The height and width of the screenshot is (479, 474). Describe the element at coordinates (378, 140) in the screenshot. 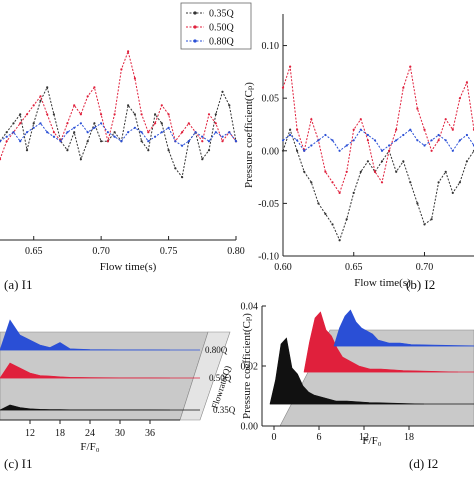

I see `series-b-0.80Q` at that location.